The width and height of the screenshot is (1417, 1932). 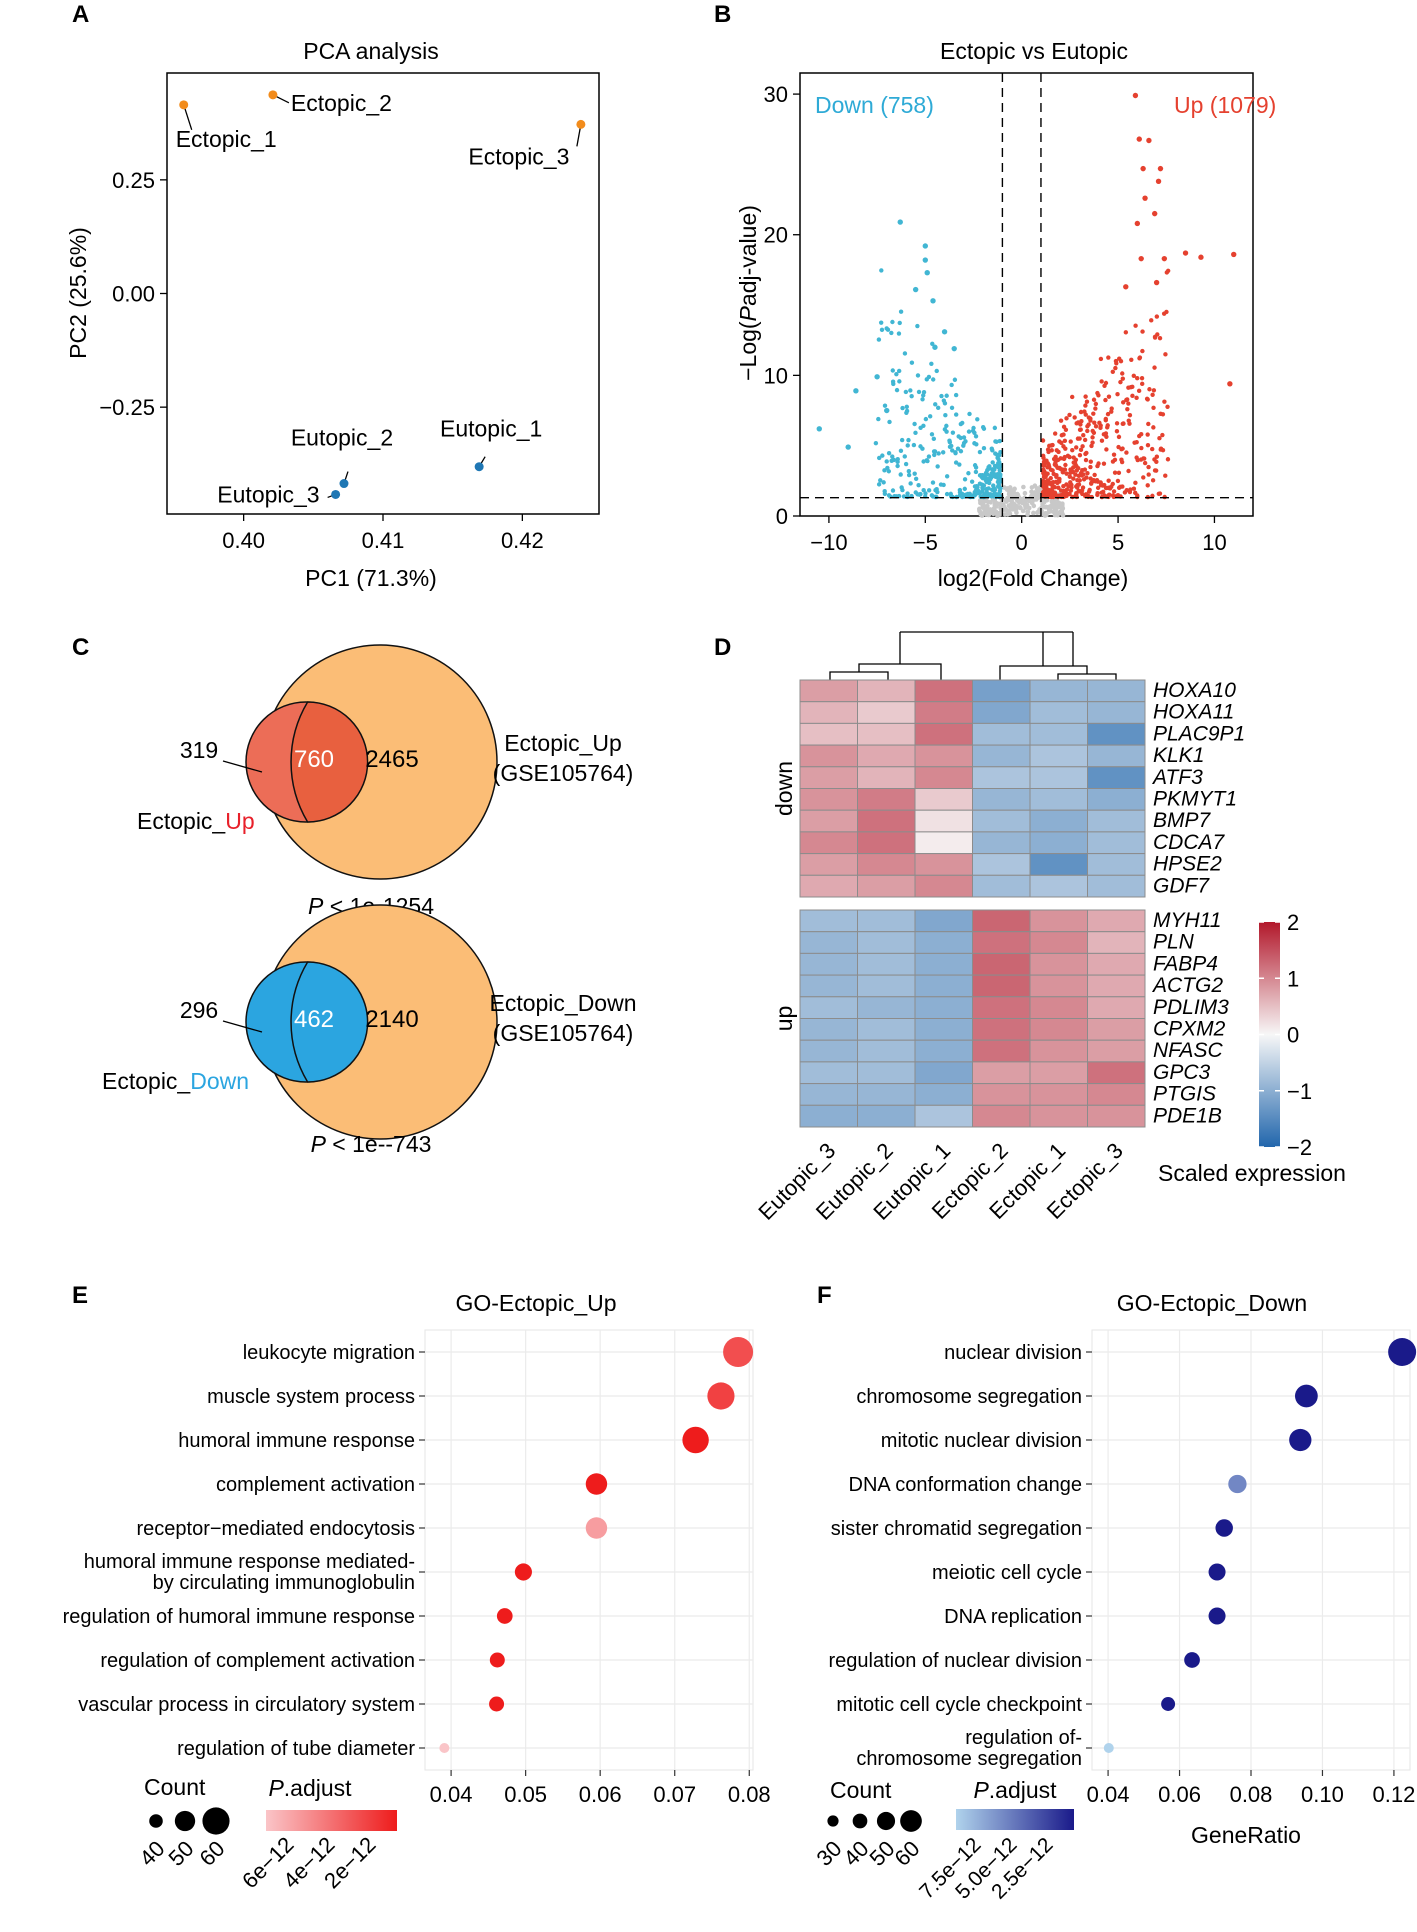 What do you see at coordinates (1187, 1115) in the screenshot?
I see `heatmap-gene-label: PDE1B` at bounding box center [1187, 1115].